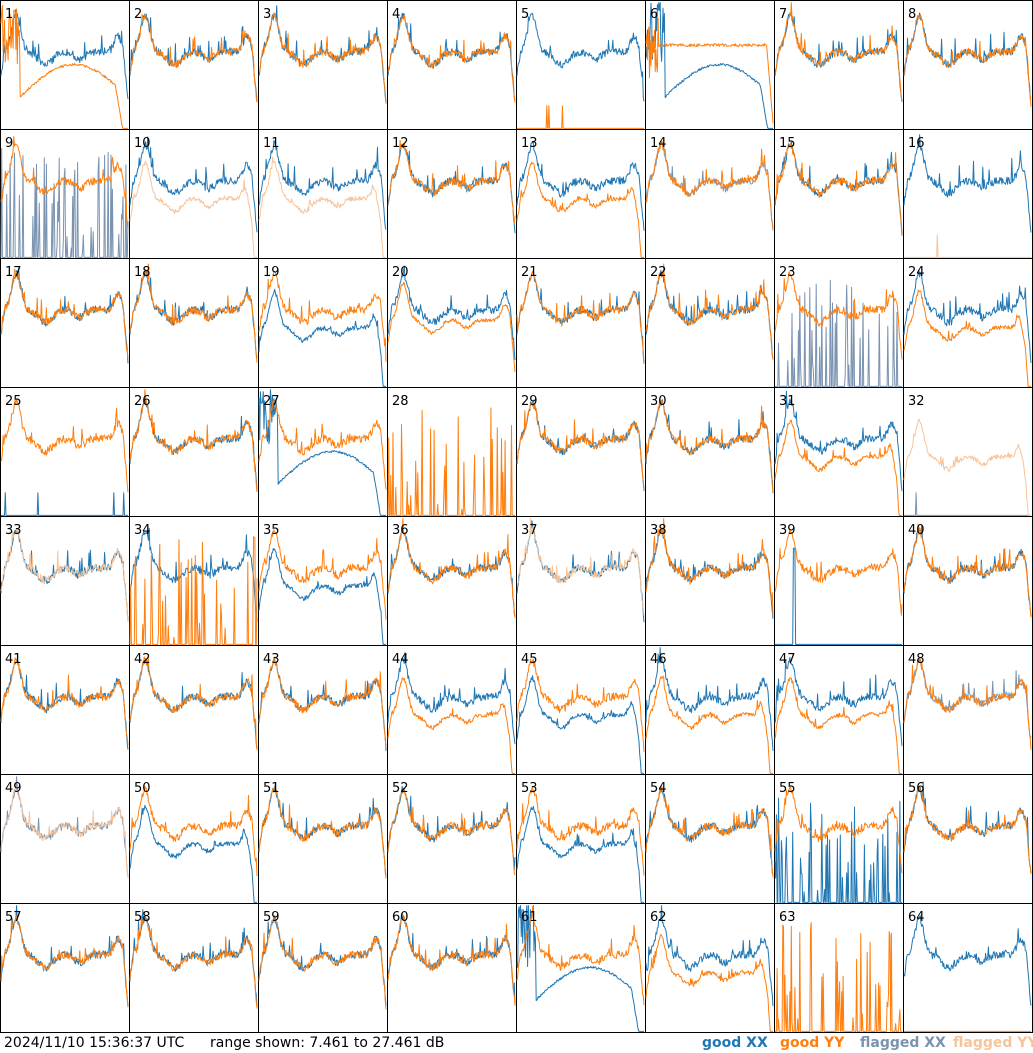 This screenshot has width=1033, height=1053. Describe the element at coordinates (400, 659) in the screenshot. I see `tile-label: 44` at that location.